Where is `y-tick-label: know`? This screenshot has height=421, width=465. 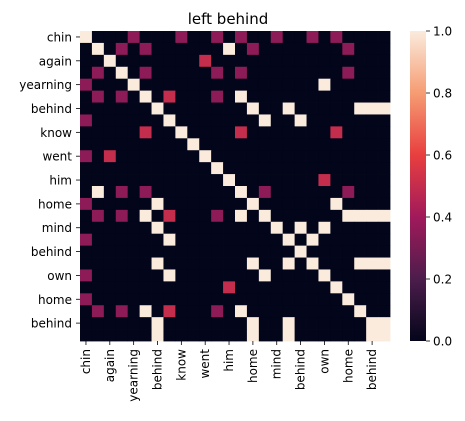
y-tick-label: know is located at coordinates (56, 133).